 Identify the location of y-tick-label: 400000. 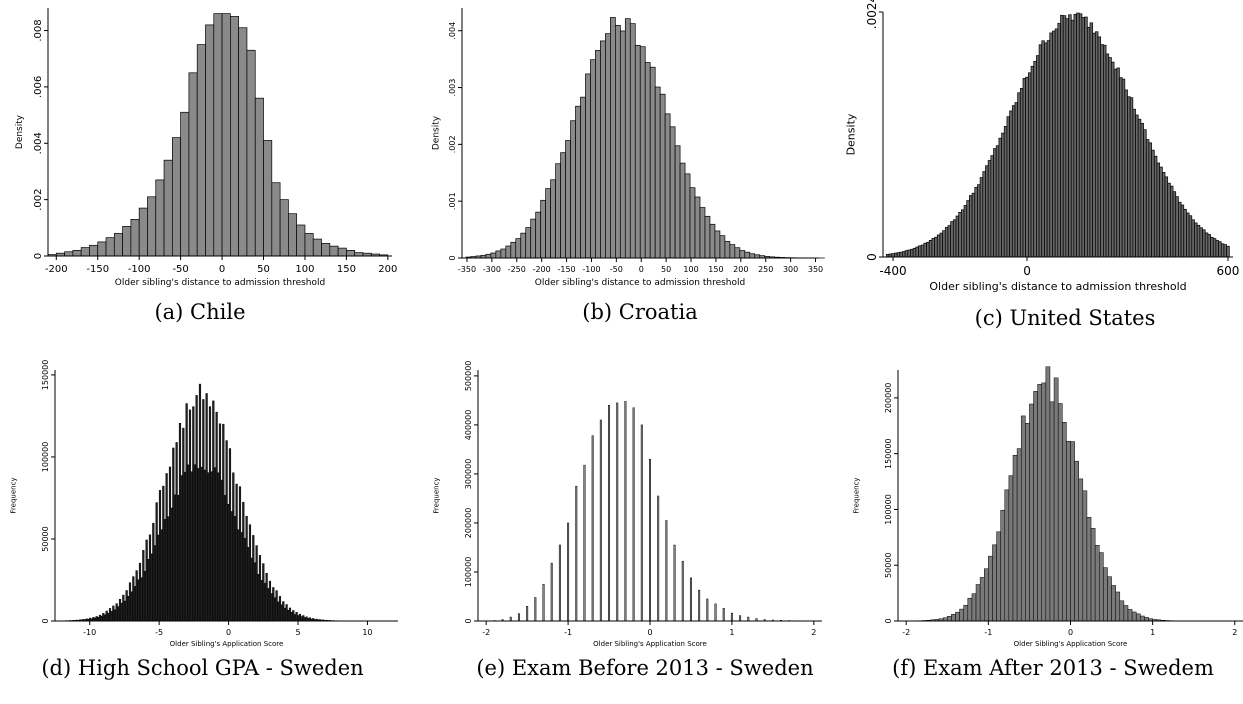
(468, 425).